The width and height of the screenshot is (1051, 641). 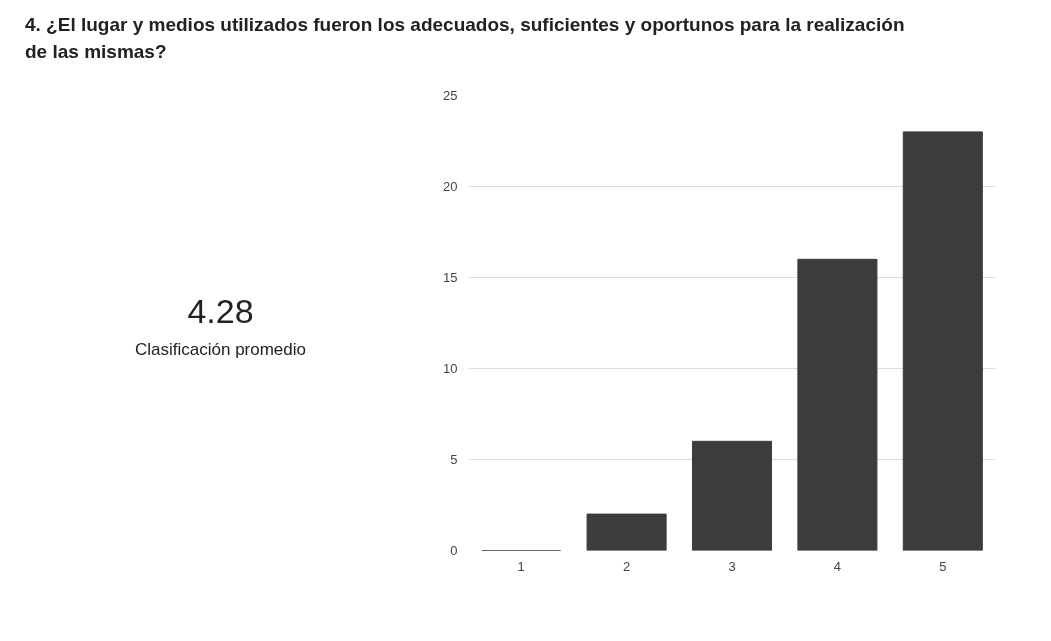 What do you see at coordinates (450, 95) in the screenshot?
I see `y-tick-label: 25` at bounding box center [450, 95].